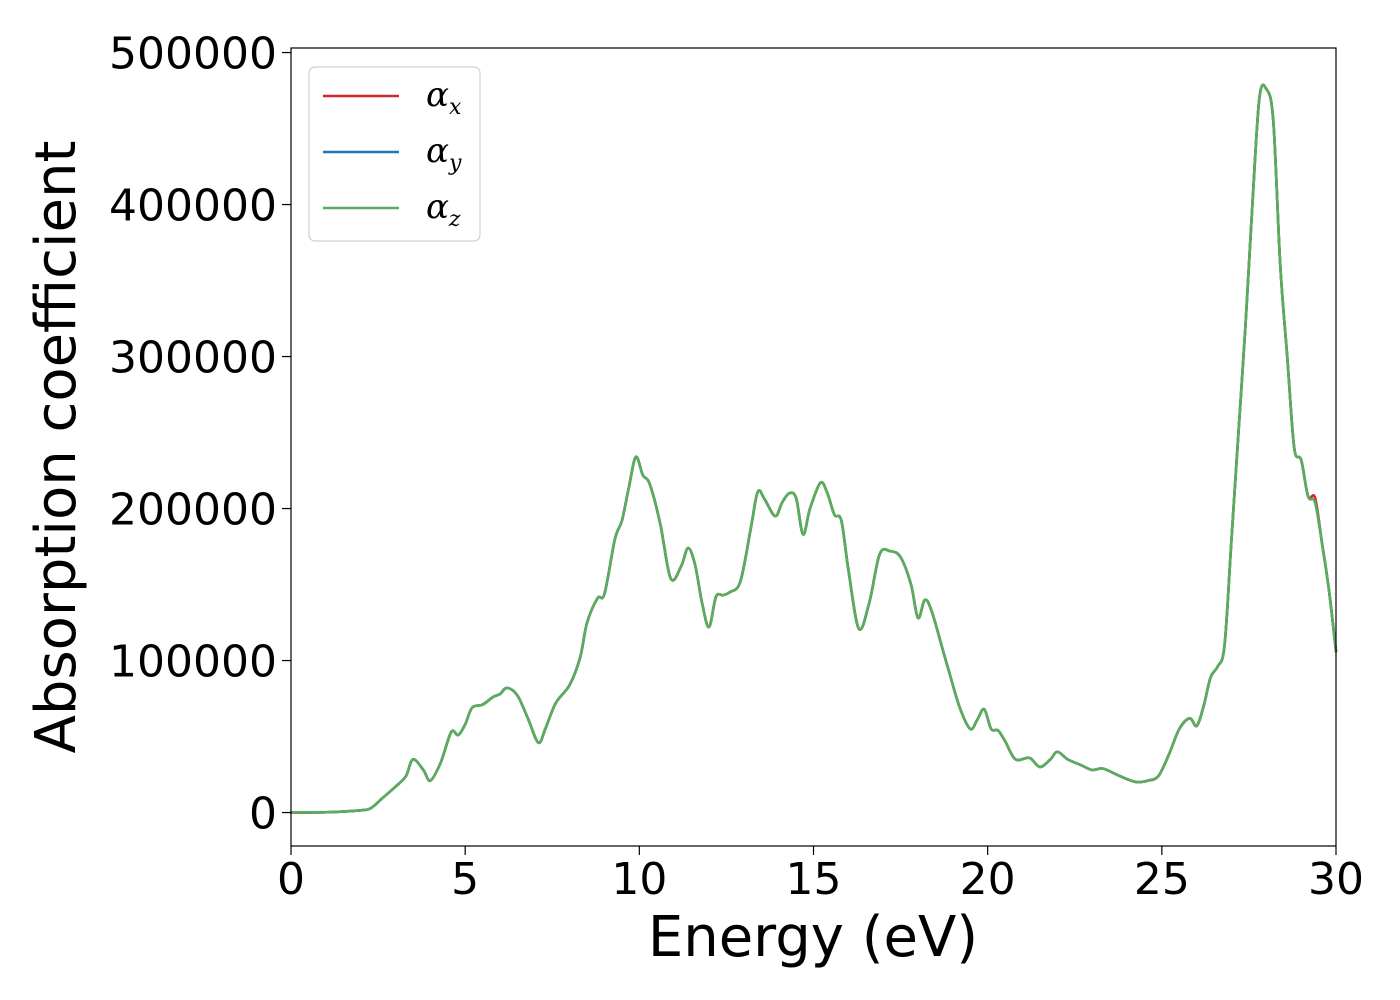 The image size is (1400, 1000). Describe the element at coordinates (193, 358) in the screenshot. I see `y-tick-label: 300000` at that location.